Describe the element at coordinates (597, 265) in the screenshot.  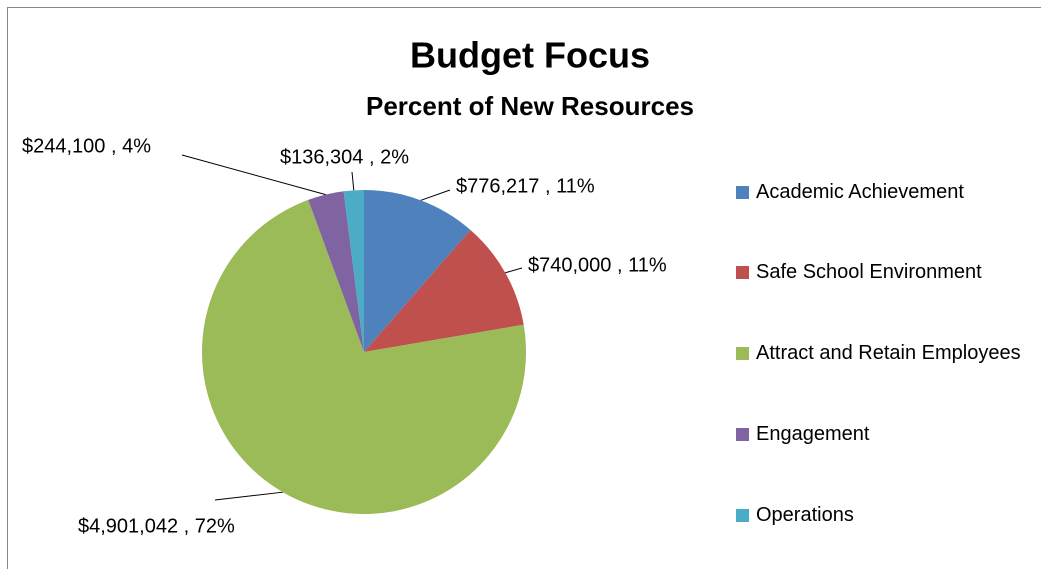
I see `data-label: $740,000 , 11%` at that location.